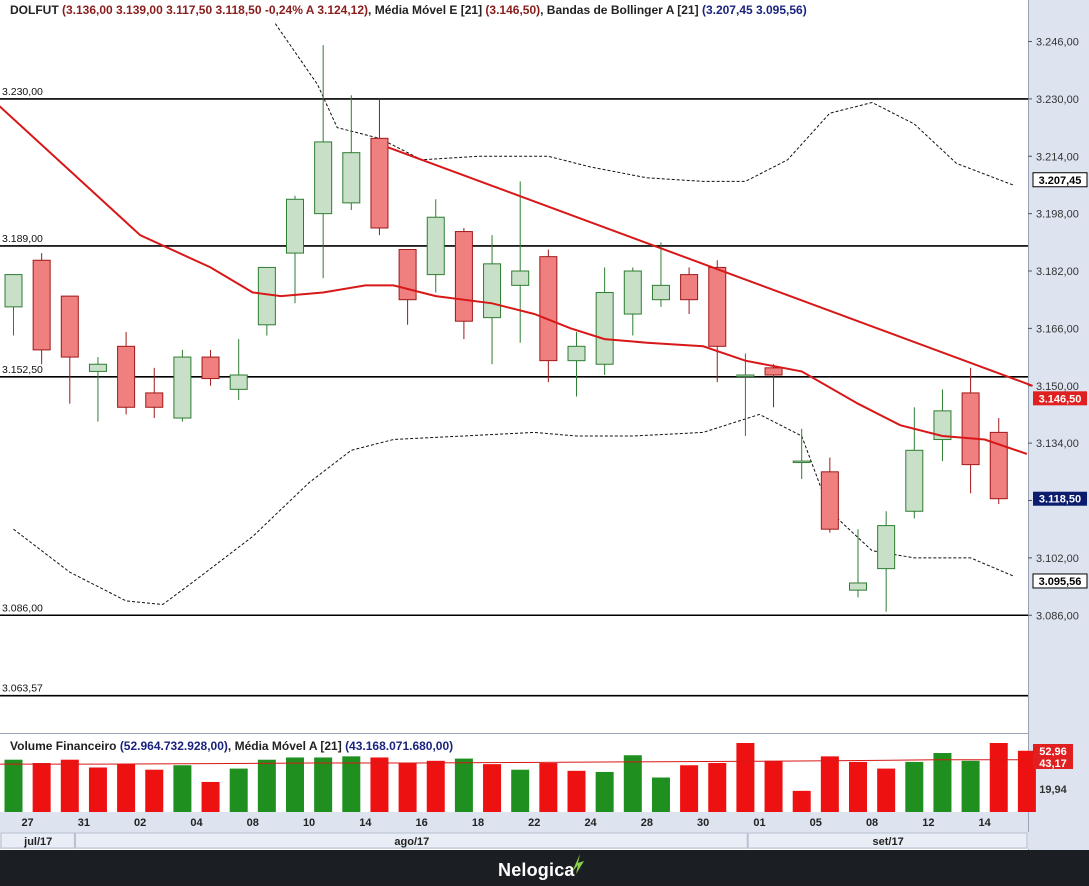 This screenshot has height=886, width=1089. What do you see at coordinates (22, 608) in the screenshot?
I see `horizontal-level-label: 3.086,00` at bounding box center [22, 608].